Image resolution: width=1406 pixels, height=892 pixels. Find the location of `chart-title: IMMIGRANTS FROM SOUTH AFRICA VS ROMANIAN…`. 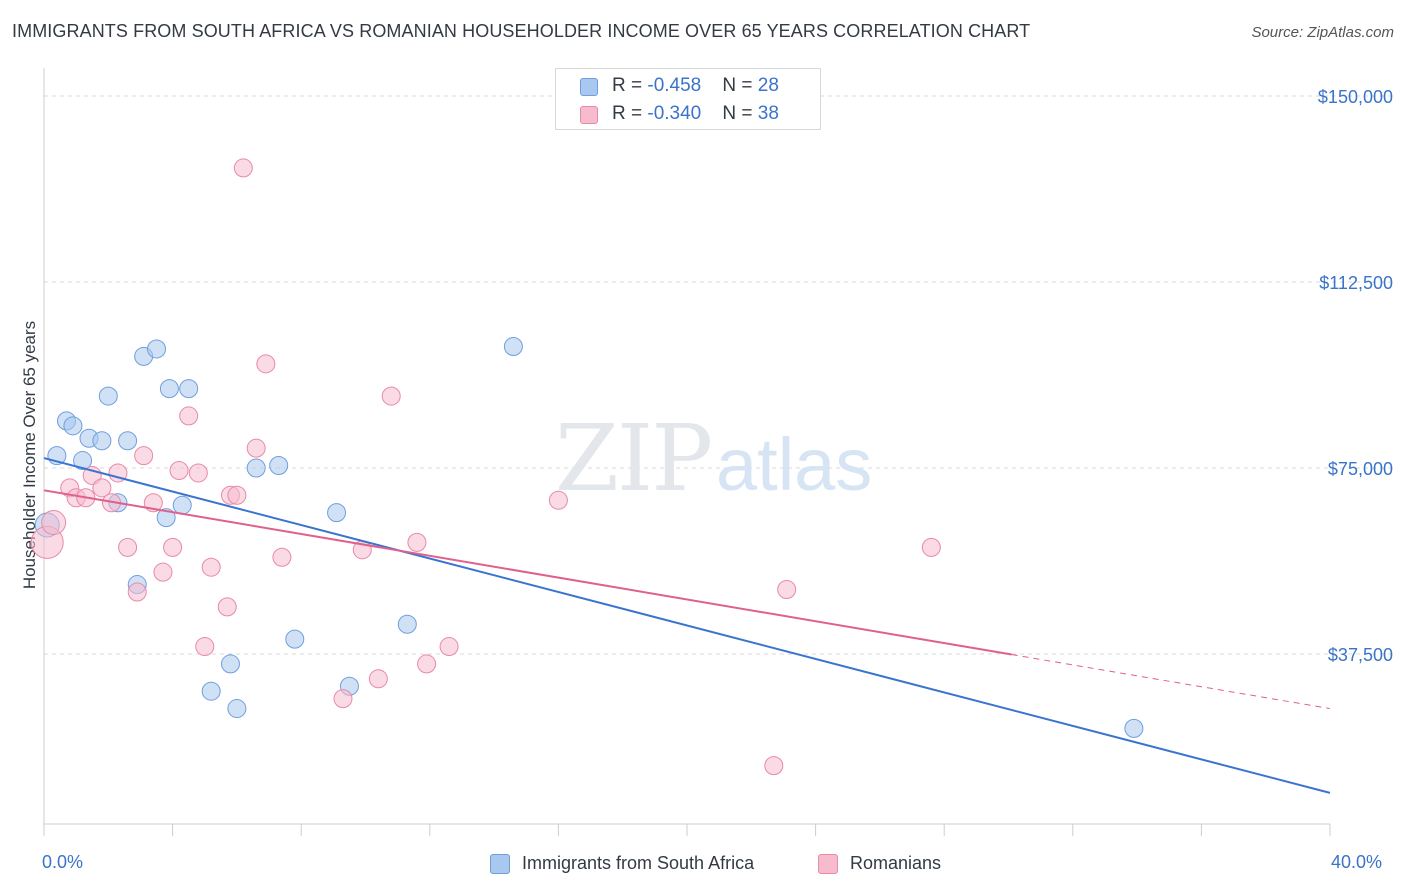

chart-title: IMMIGRANTS FROM SOUTH AFRICA VS ROMANIAN… is located at coordinates (521, 31).